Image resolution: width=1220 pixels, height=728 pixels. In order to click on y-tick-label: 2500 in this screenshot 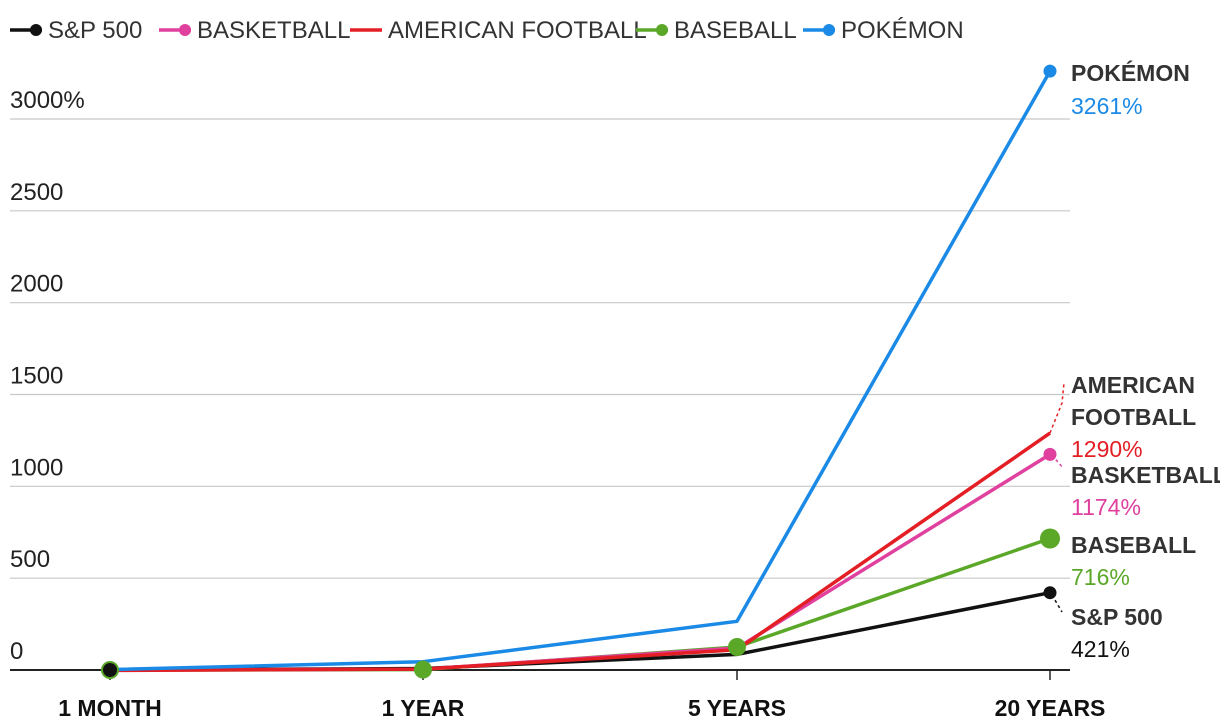, I will do `click(36, 192)`.